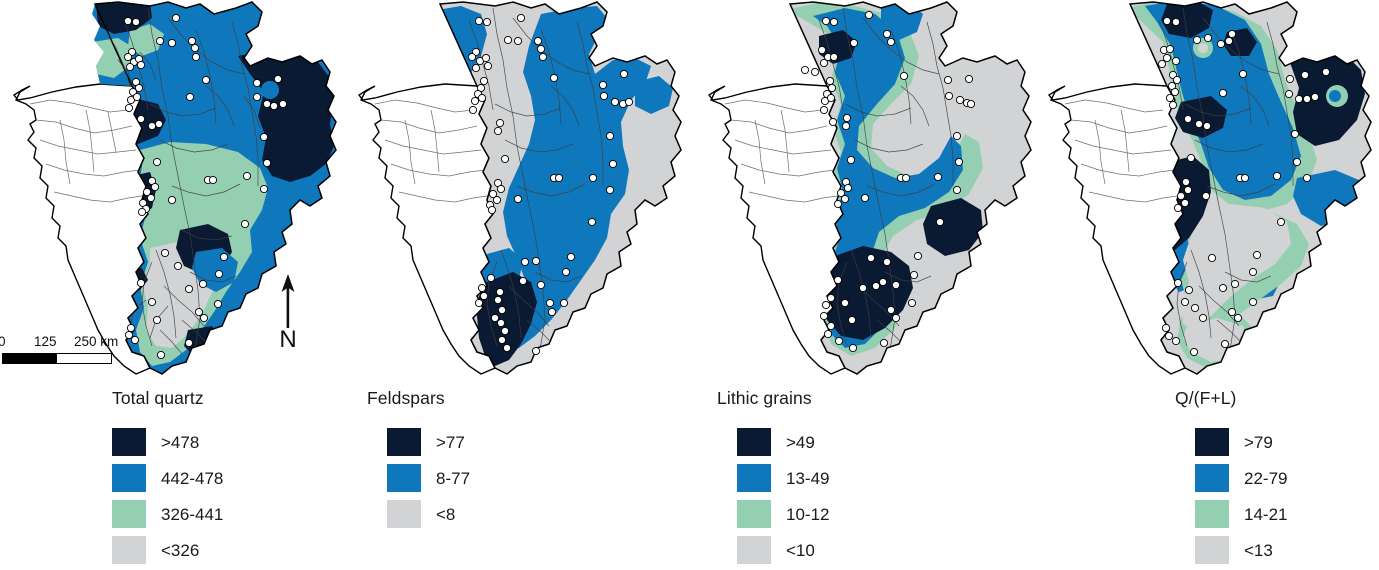 This screenshot has width=1379, height=570. What do you see at coordinates (45, 341) in the screenshot?
I see `scale-label-mid: 125` at bounding box center [45, 341].